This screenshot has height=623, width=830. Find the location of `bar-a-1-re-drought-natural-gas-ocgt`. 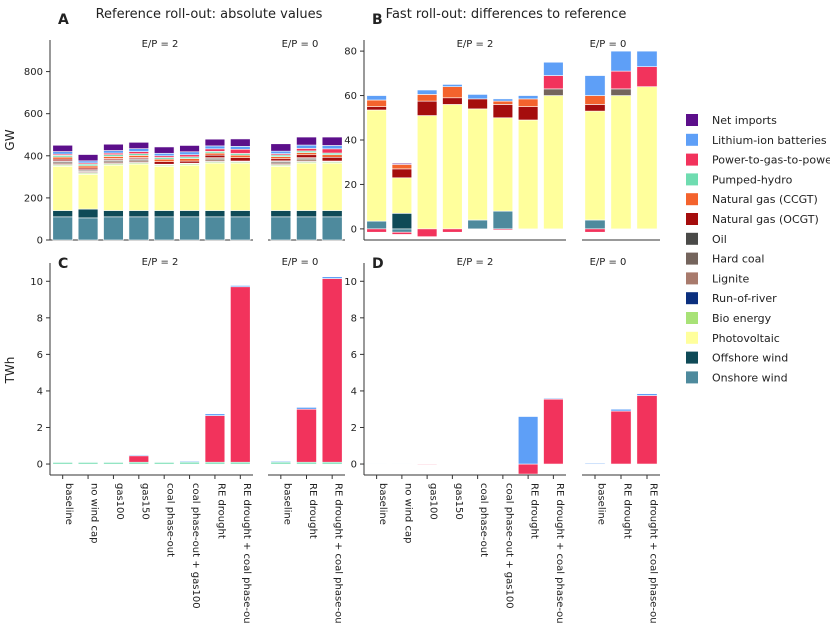

bar-a-1-re-drought-natural-gas-ocgt is located at coordinates (306, 156).